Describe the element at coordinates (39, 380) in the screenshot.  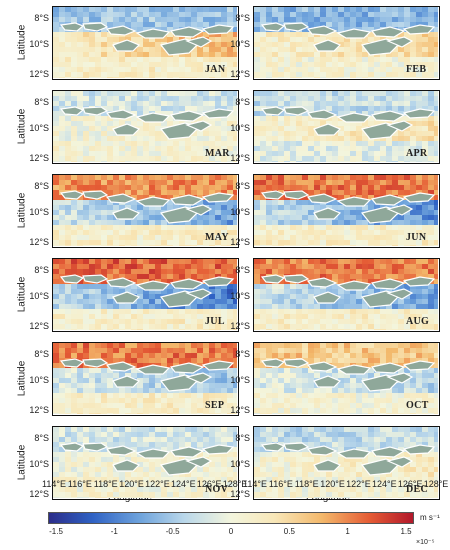
I see `lat-tick: 10°S` at that location.